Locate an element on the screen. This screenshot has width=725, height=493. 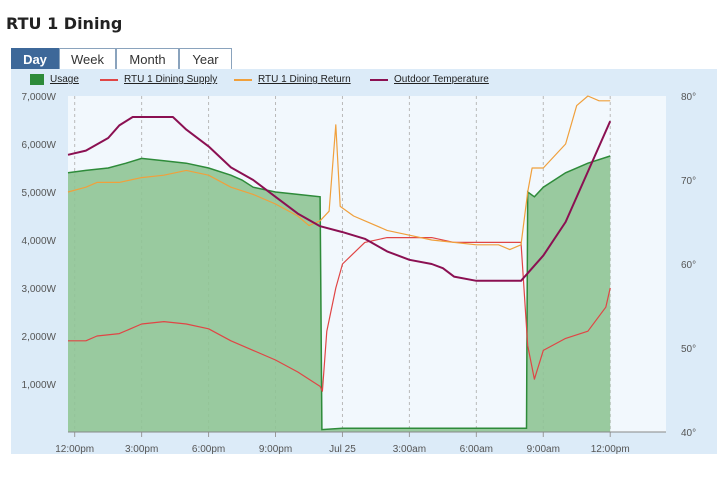
y-right-tick-label-4: 80° is located at coordinates (688, 97).